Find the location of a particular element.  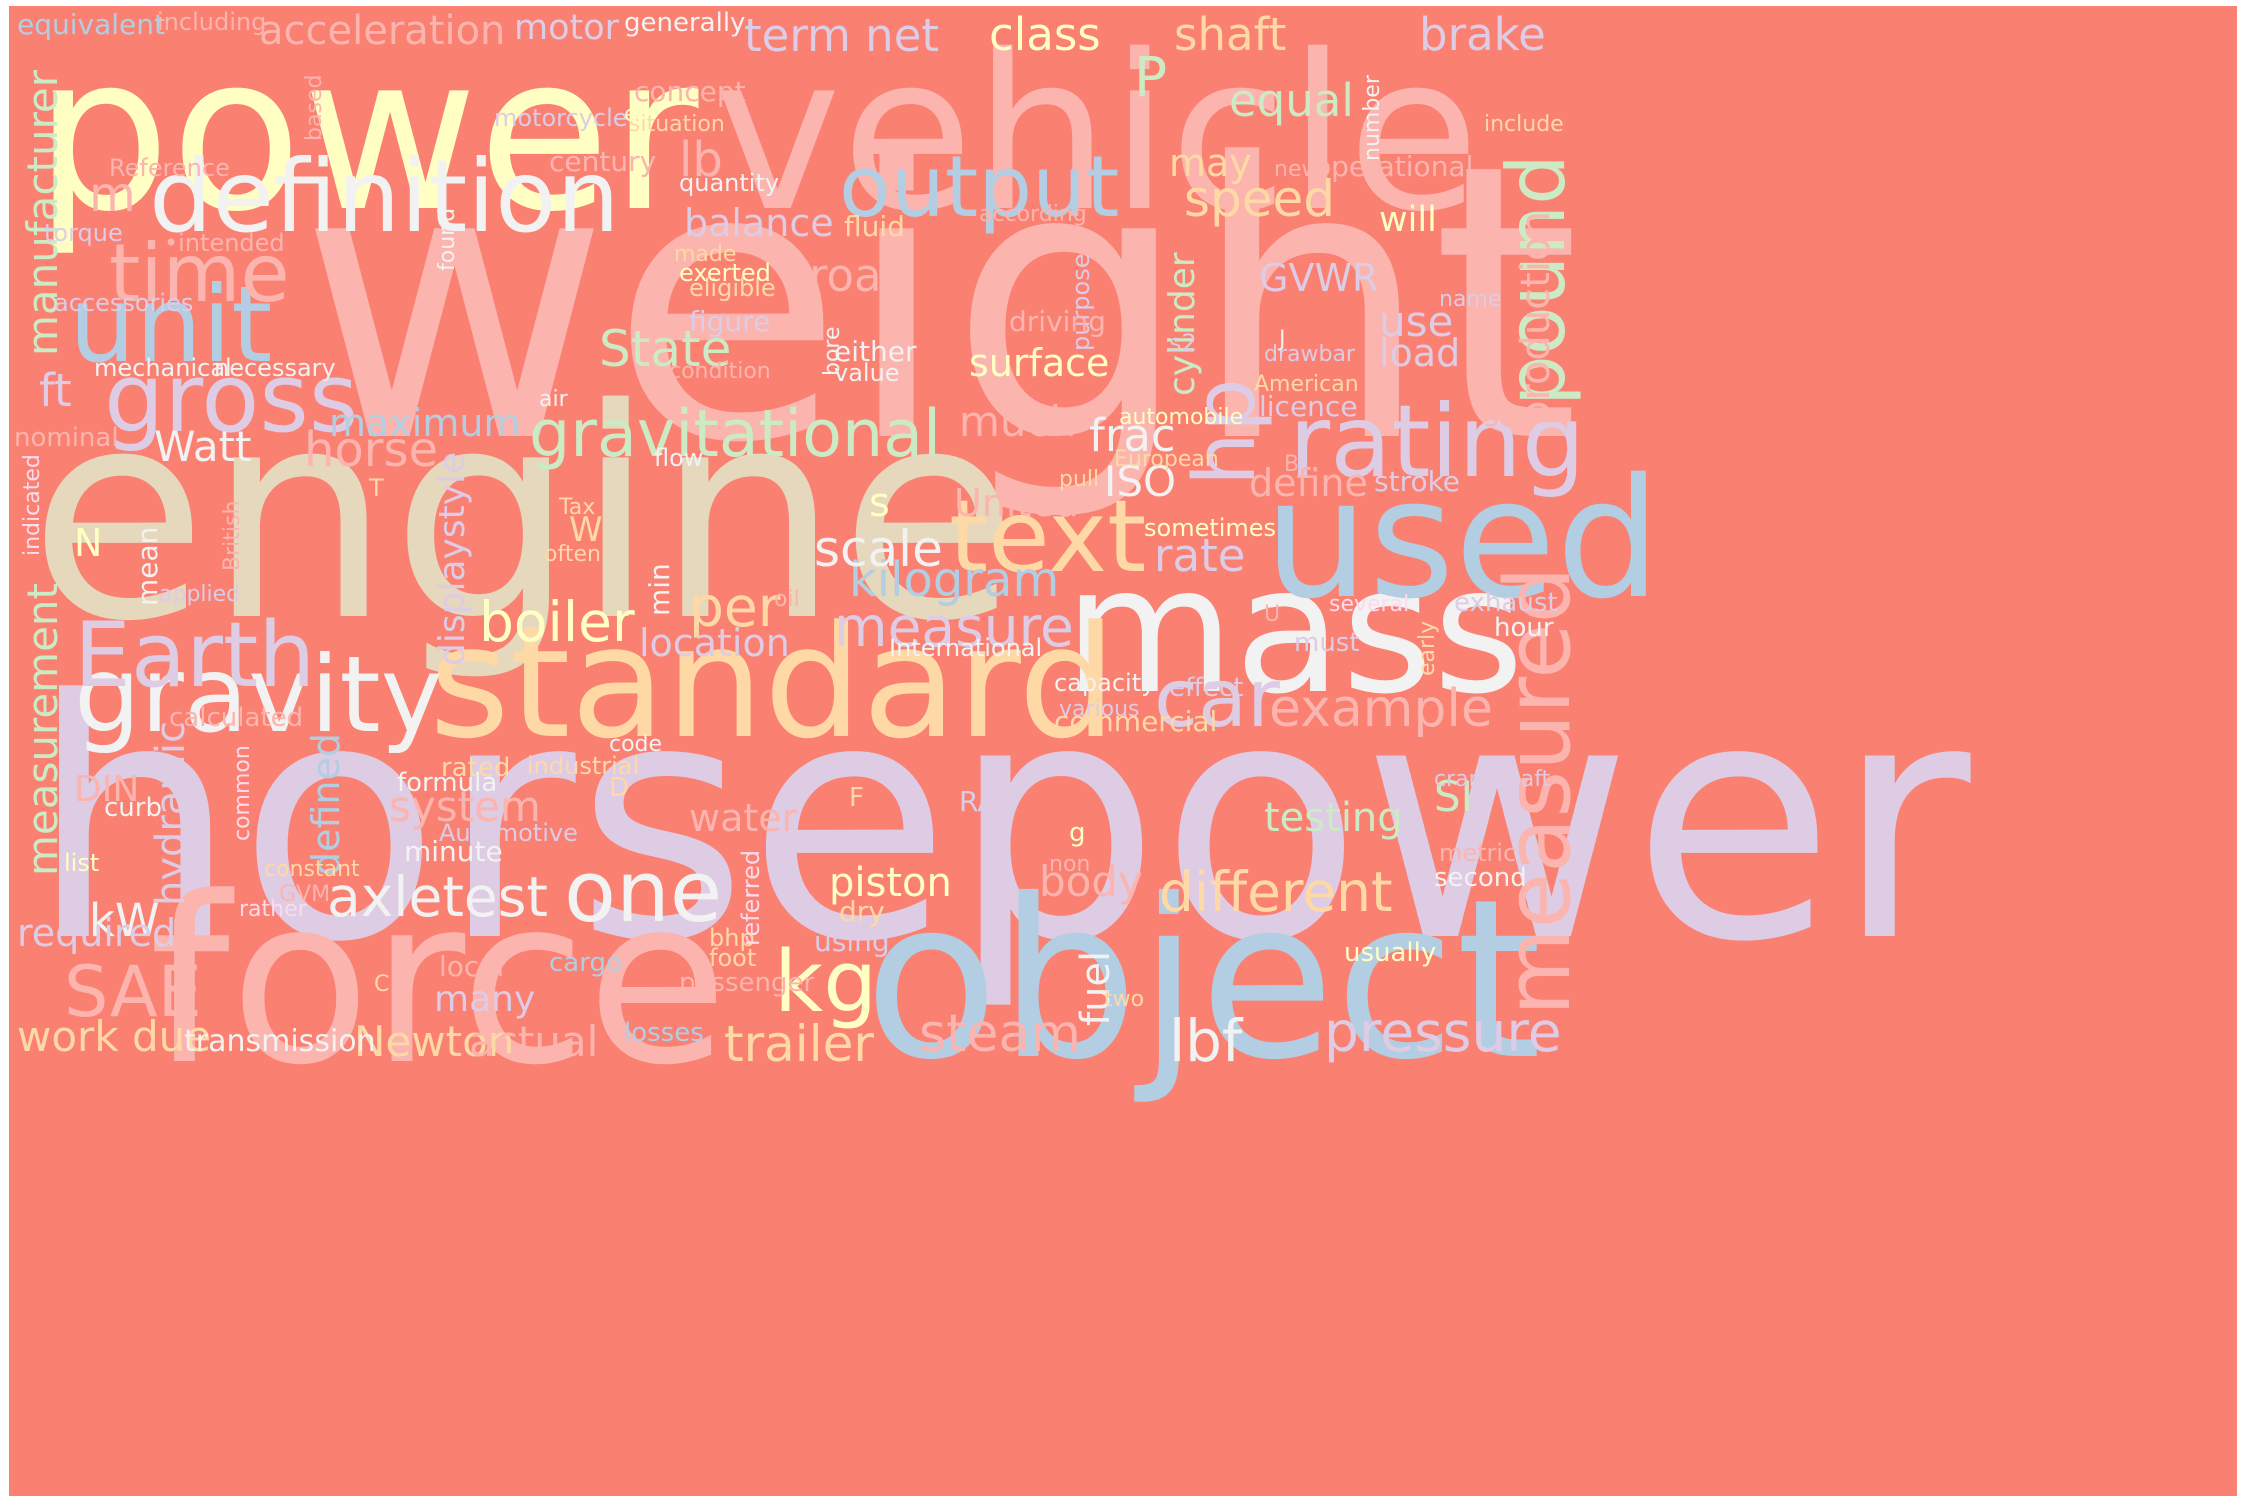

word-capacity: capacity is located at coordinates (1104, 683).